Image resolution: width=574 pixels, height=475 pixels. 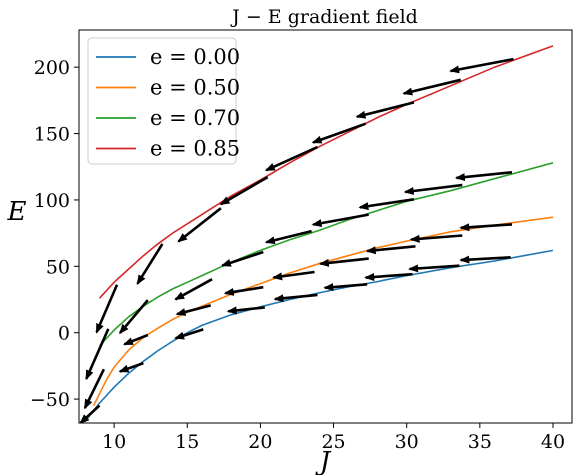 I want to click on y-tick-label: 0, so click(x=64, y=334).